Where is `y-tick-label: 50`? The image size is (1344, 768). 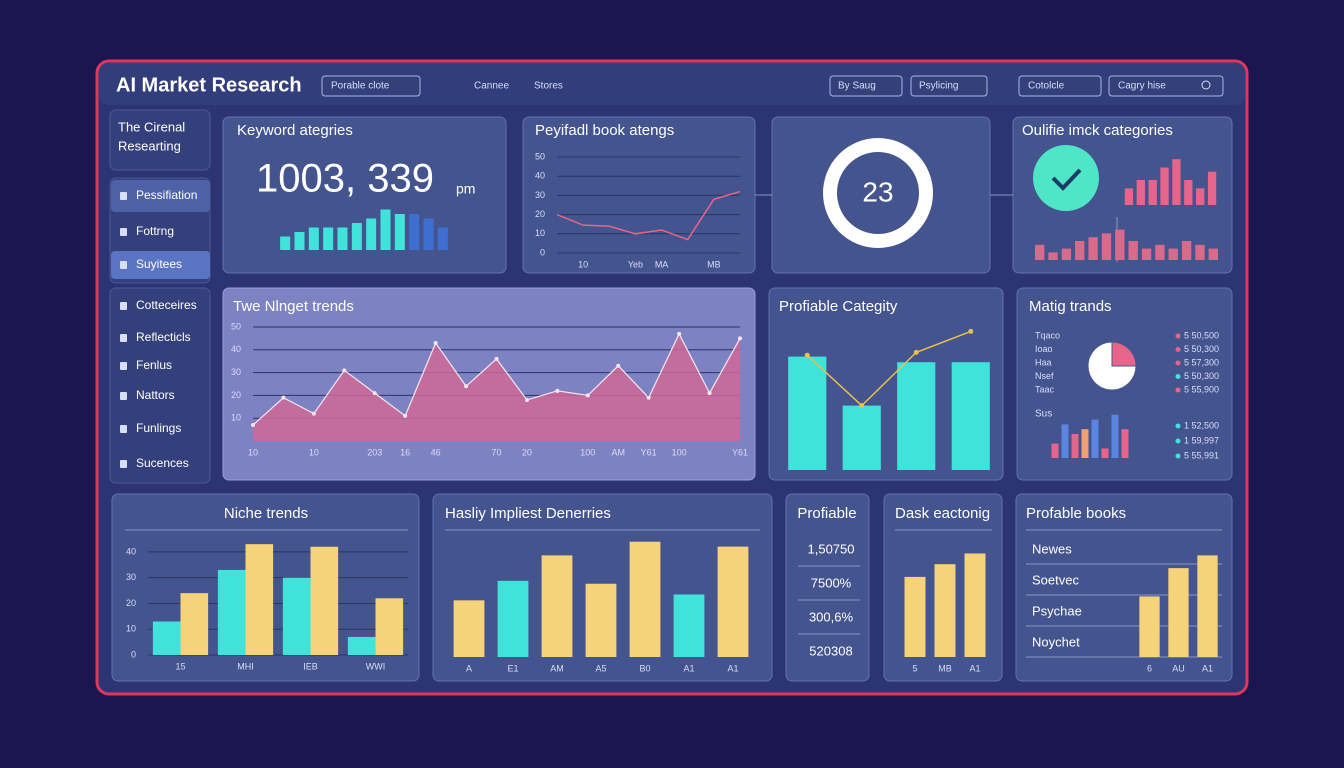 y-tick-label: 50 is located at coordinates (540, 156).